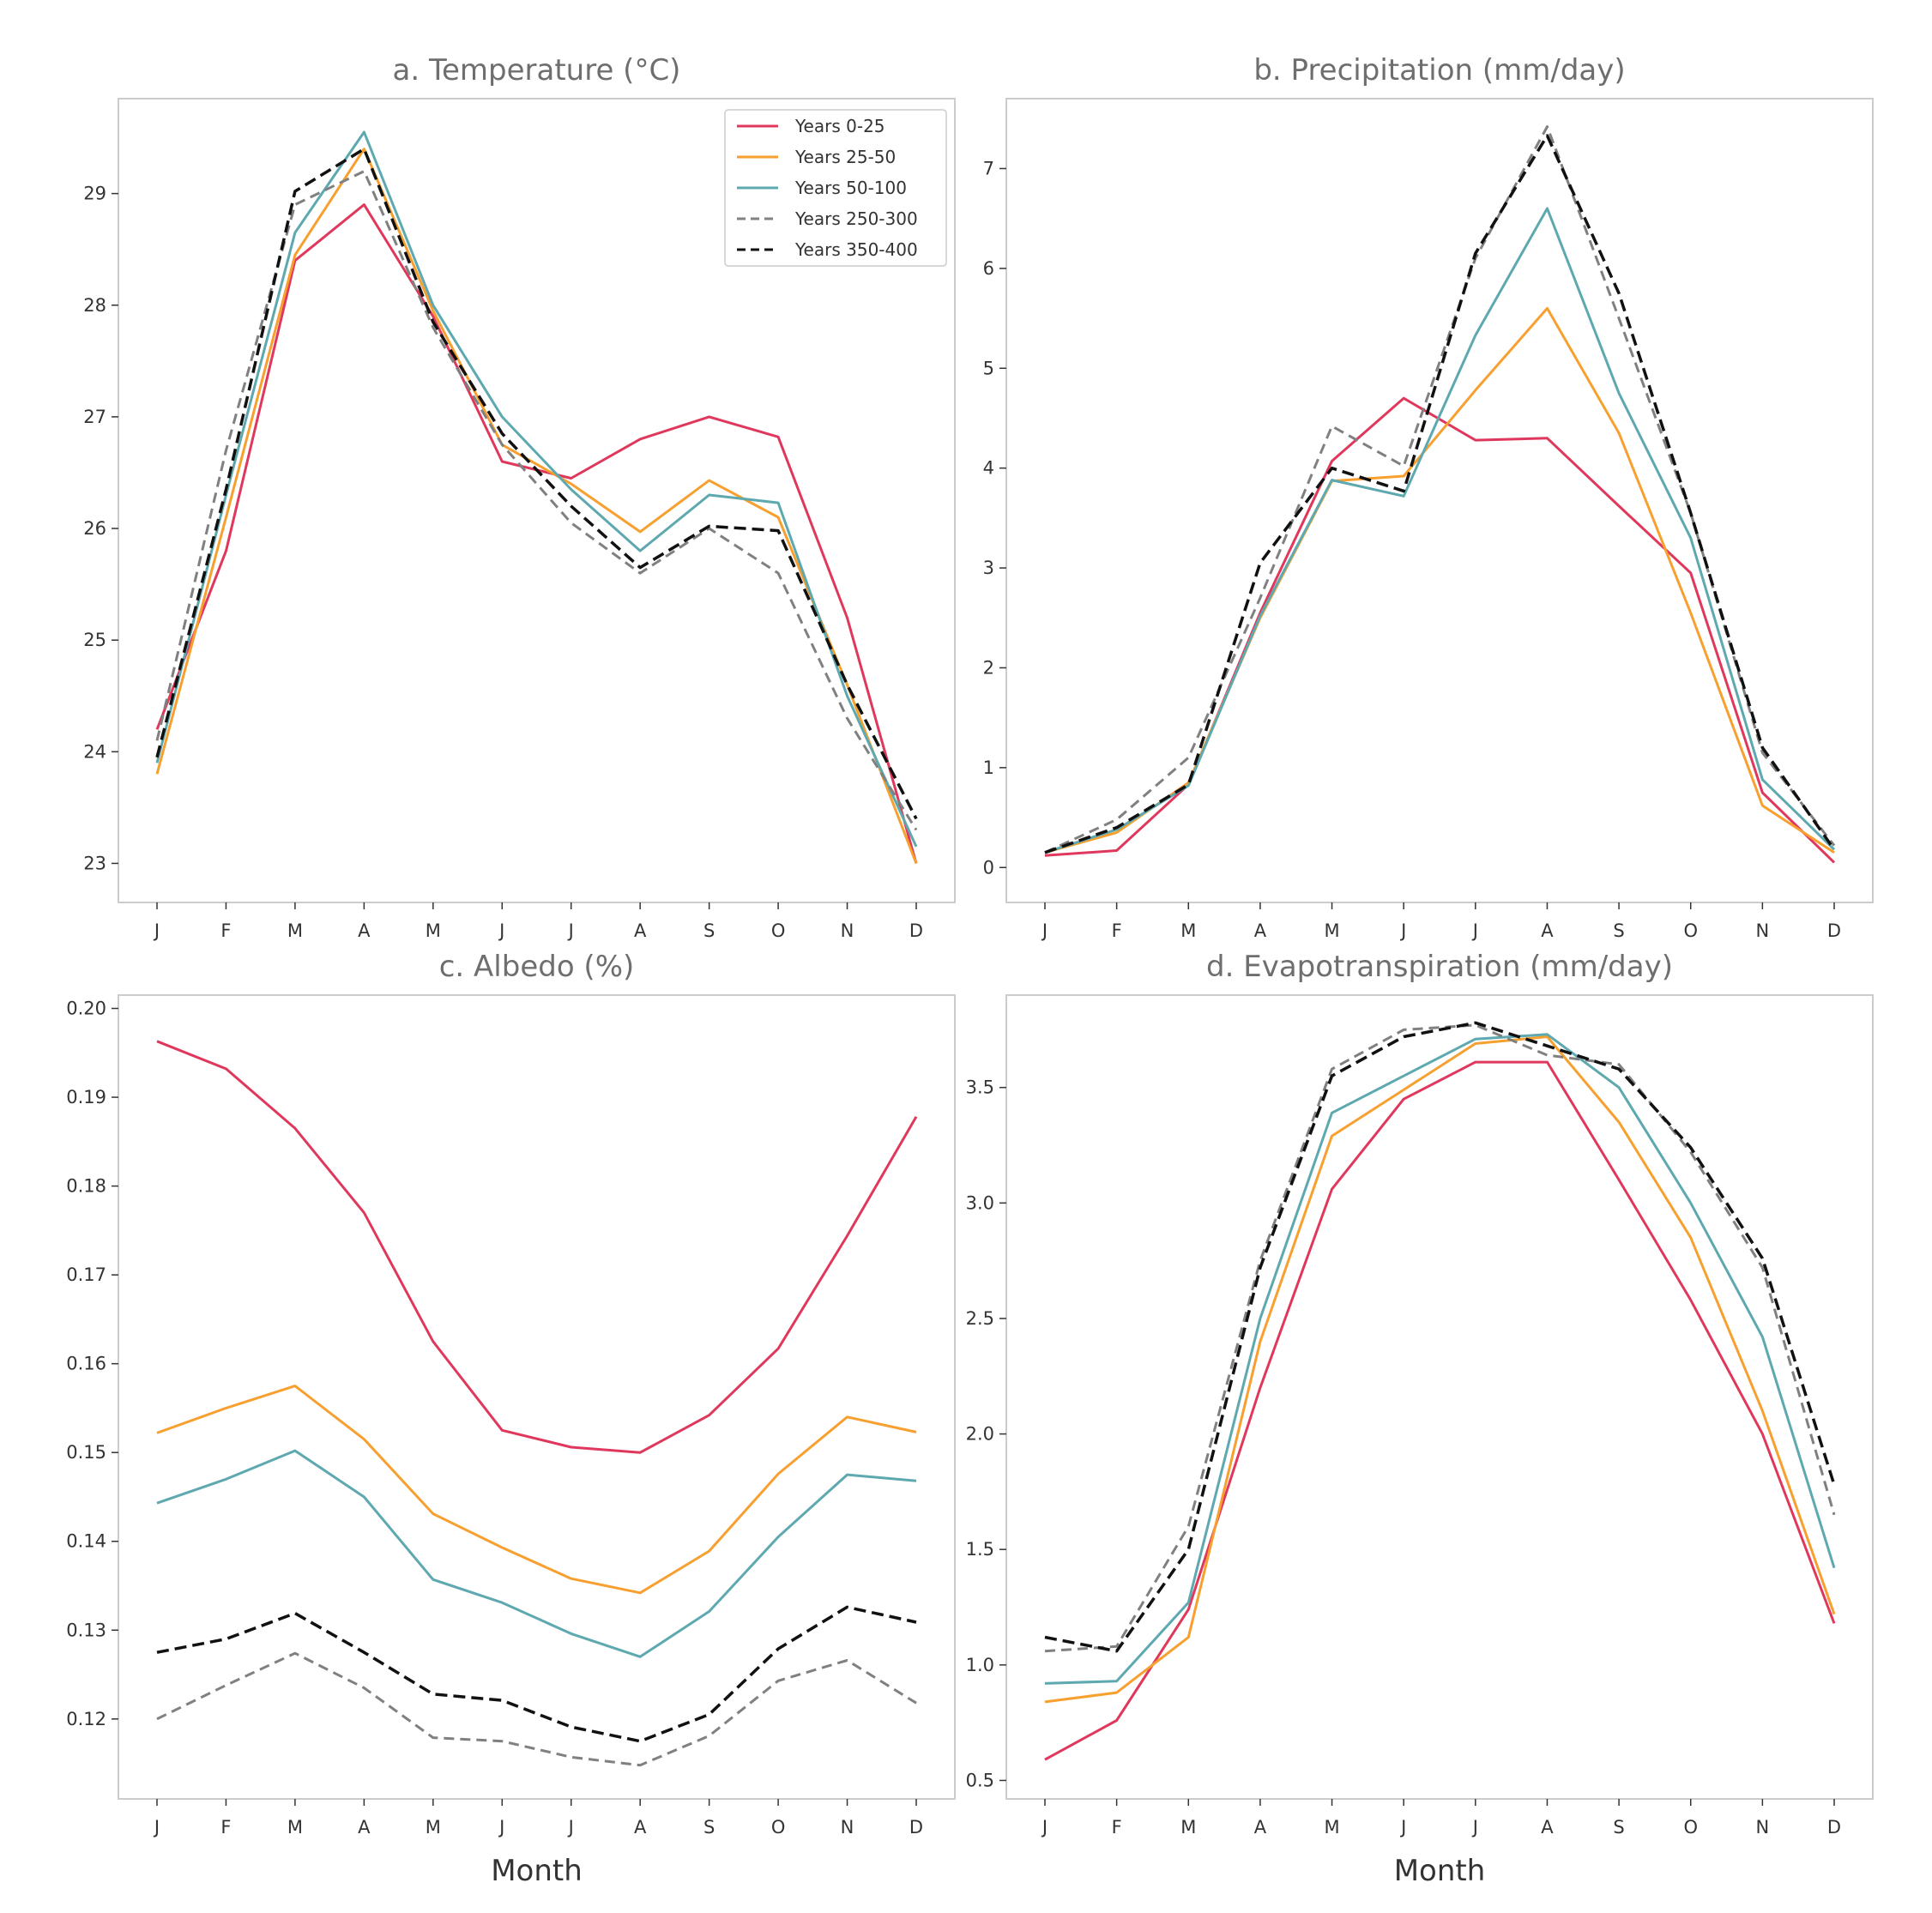 The width and height of the screenshot is (1932, 1913). What do you see at coordinates (537, 70) in the screenshot?
I see `chart-title: a. Temperature (°C)` at bounding box center [537, 70].